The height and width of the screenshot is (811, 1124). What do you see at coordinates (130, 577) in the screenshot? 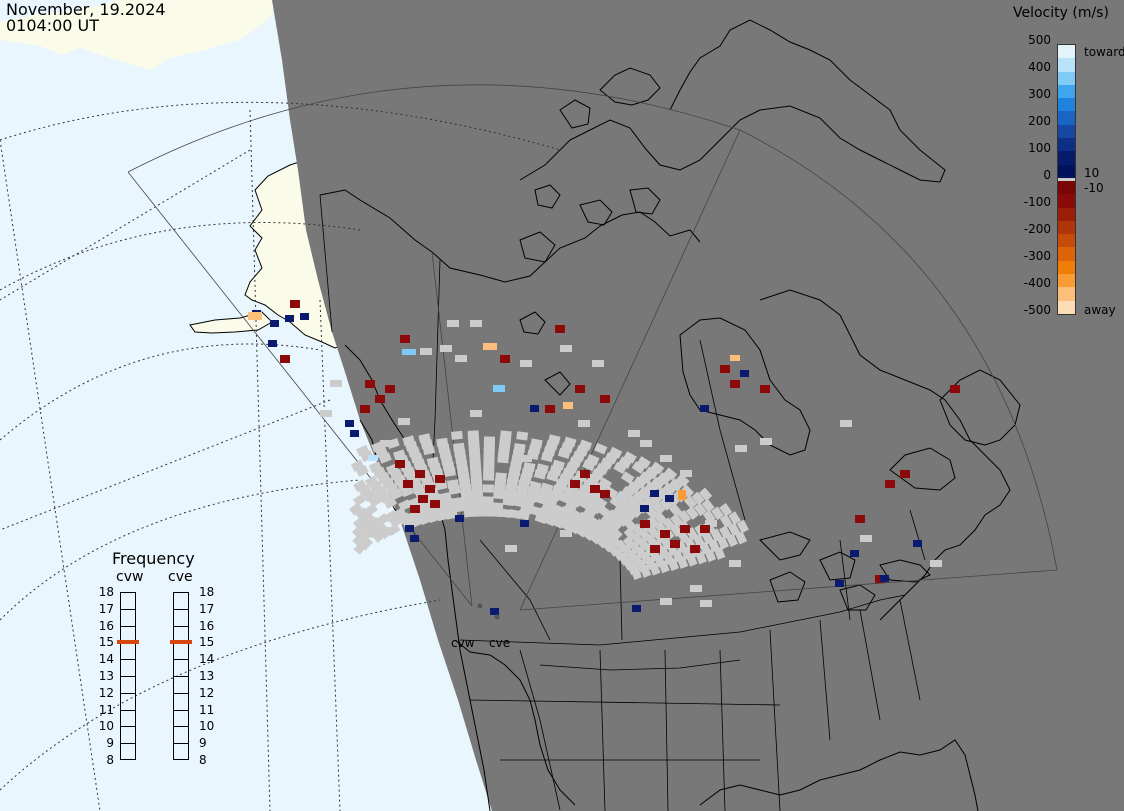
I see `frequency-radar-cvw: cvw` at bounding box center [130, 577].